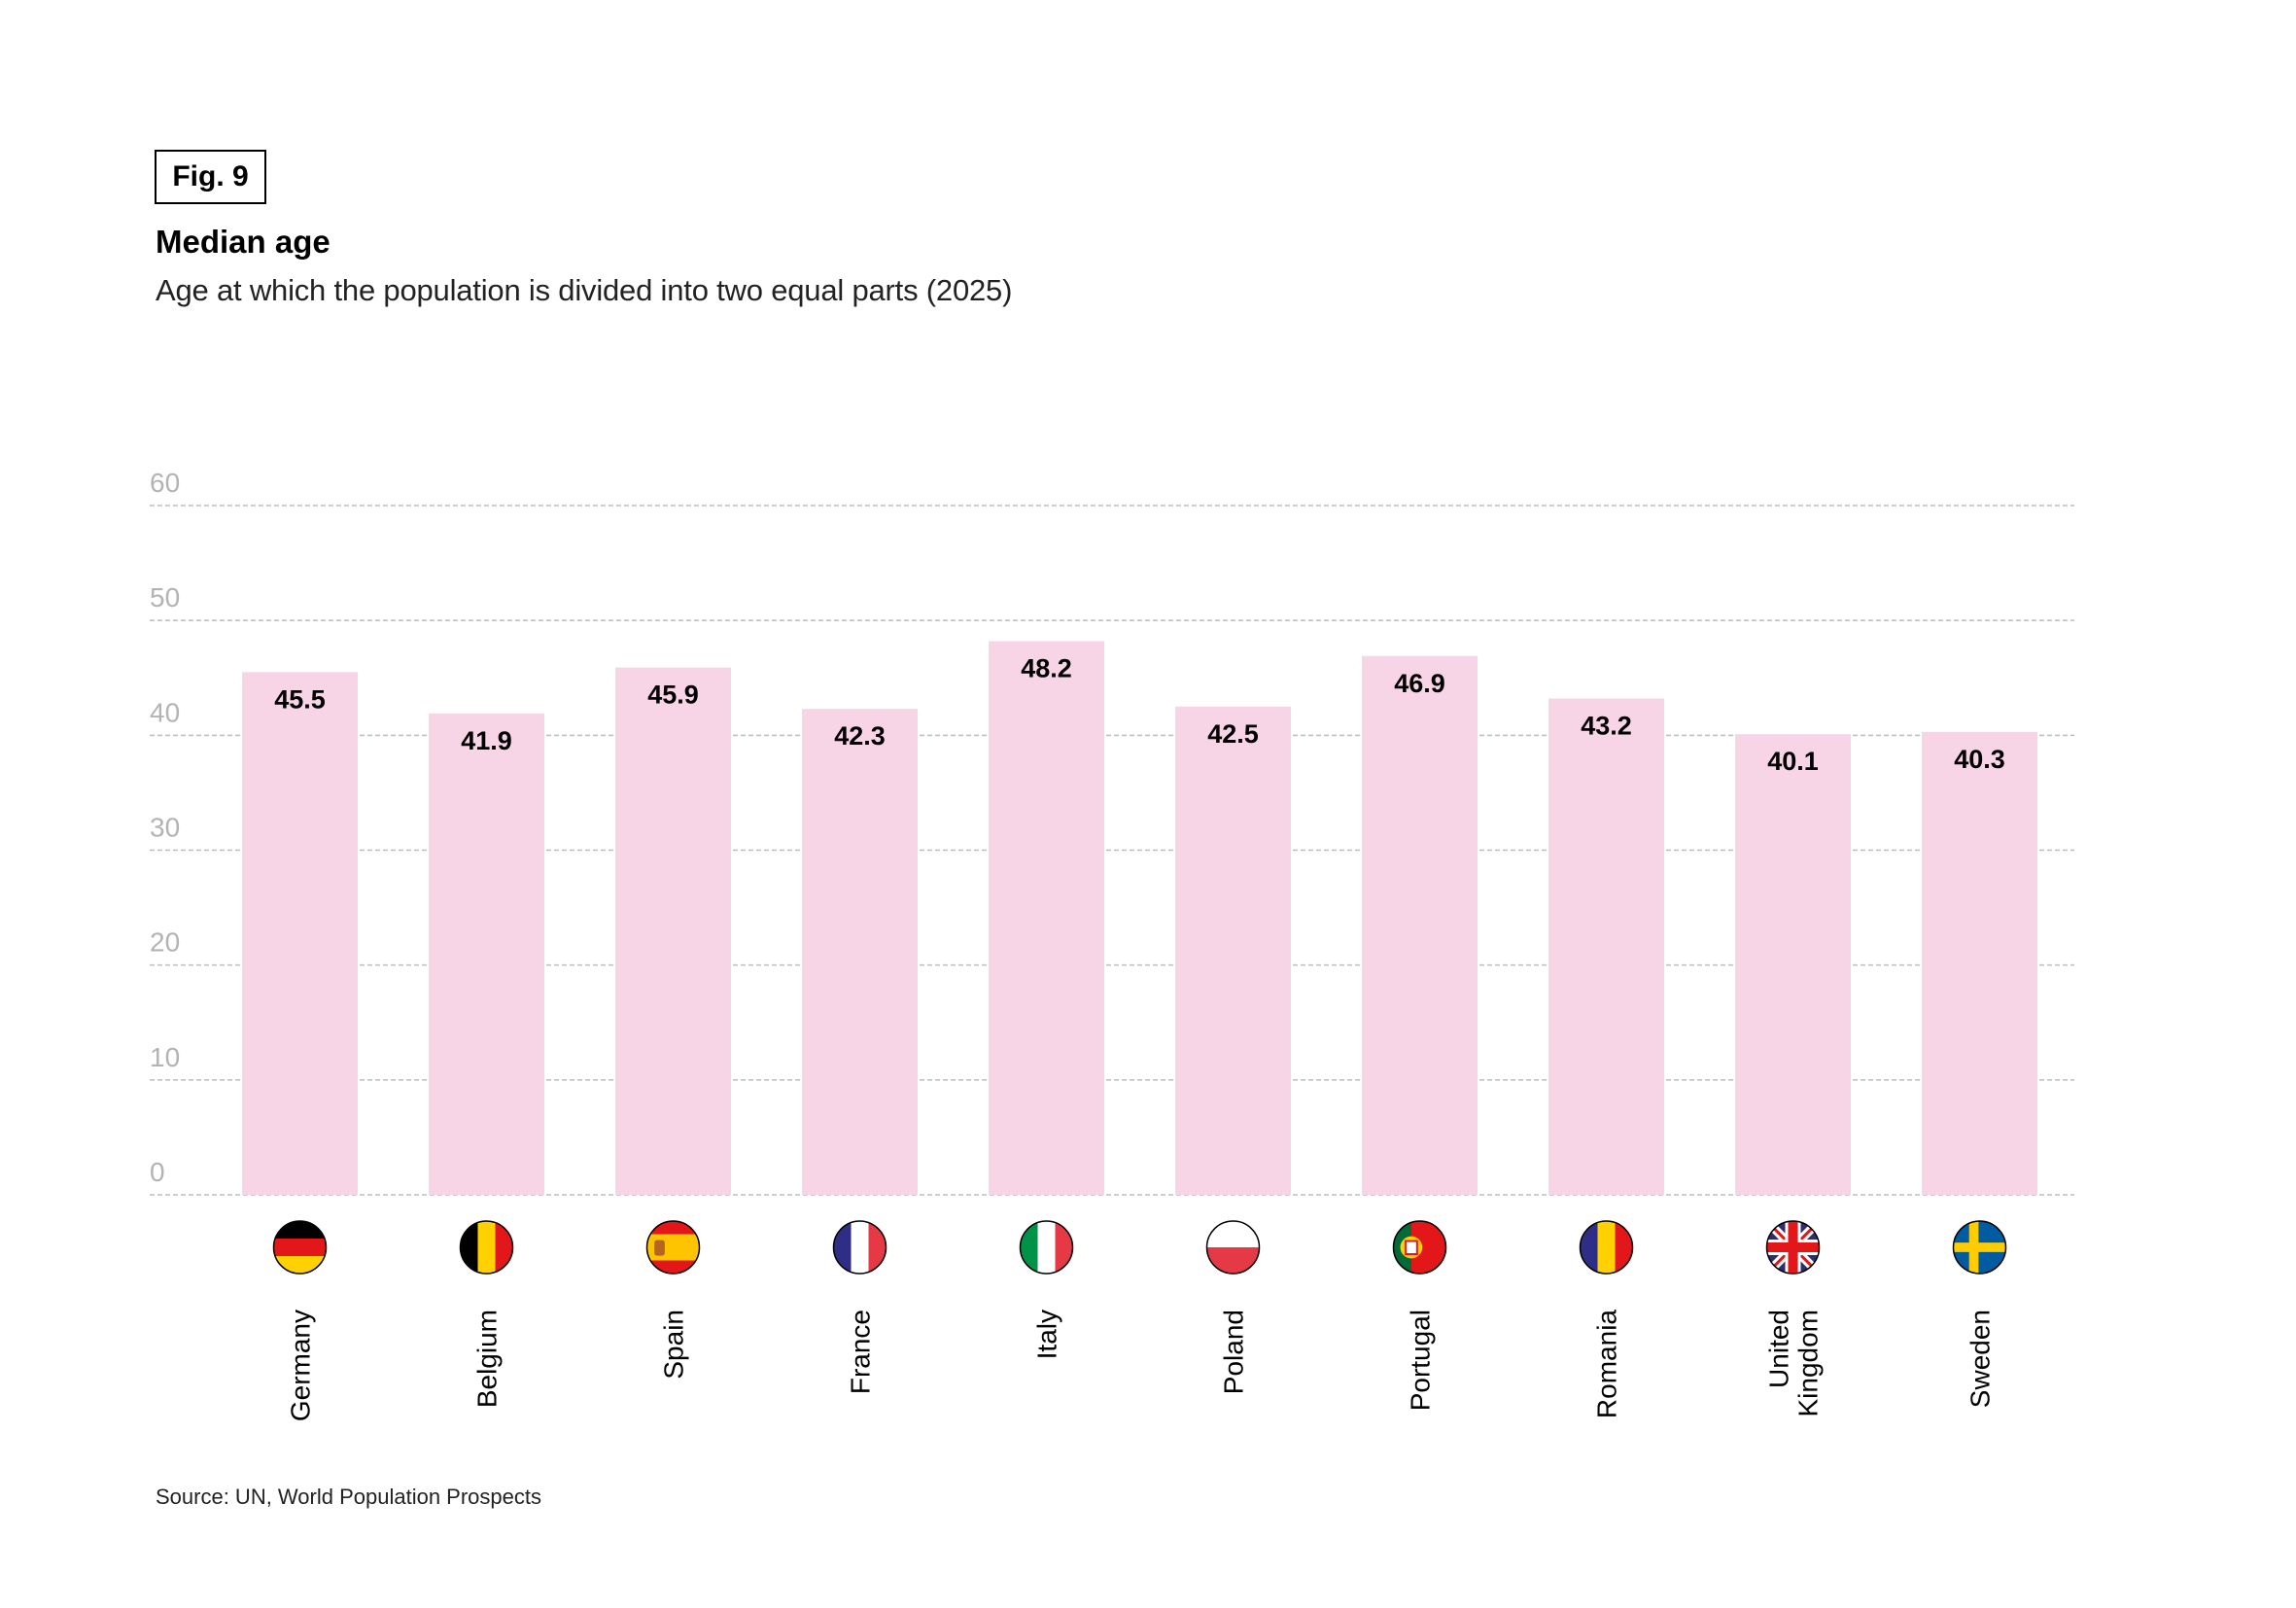 The width and height of the screenshot is (2296, 1608). Describe the element at coordinates (165, 1057) in the screenshot. I see `y-tick-label: 10` at that location.